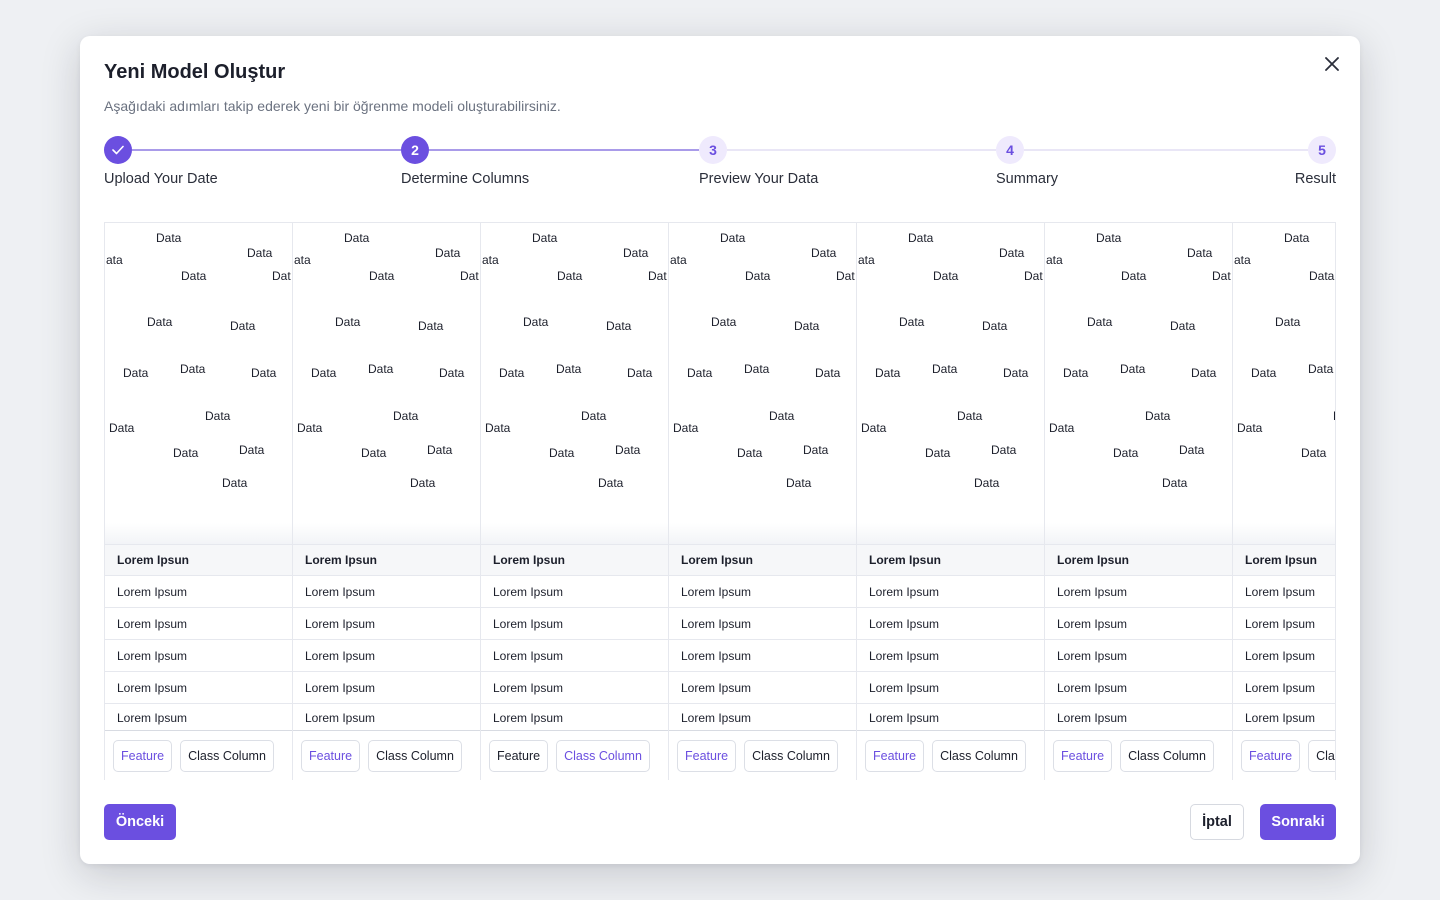  What do you see at coordinates (415, 150) in the screenshot?
I see `step-number: 2` at bounding box center [415, 150].